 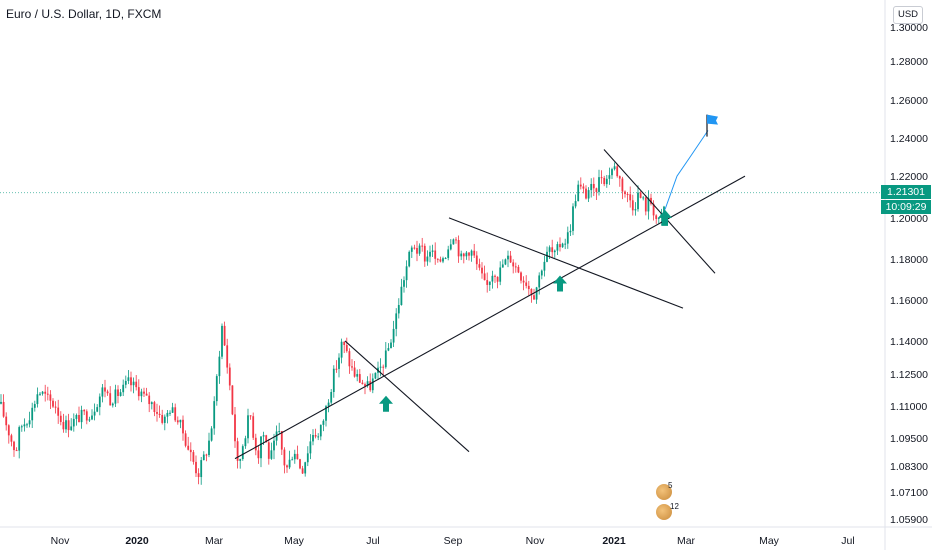 I want to click on countdown-tag: 10:09:29, so click(x=906, y=207).